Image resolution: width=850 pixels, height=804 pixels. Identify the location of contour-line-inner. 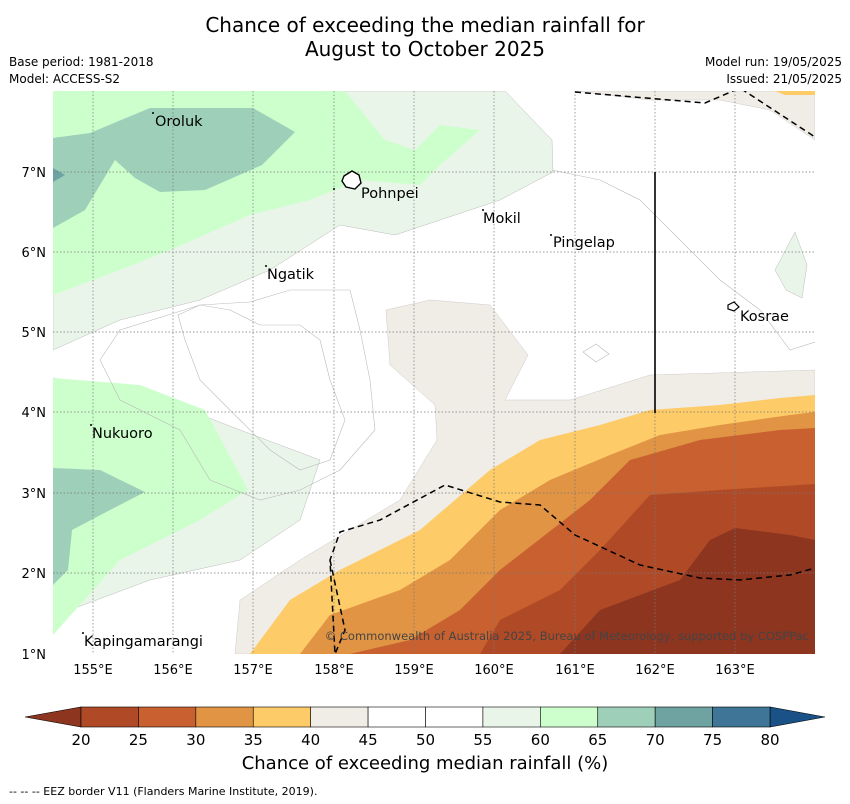
(261, 387).